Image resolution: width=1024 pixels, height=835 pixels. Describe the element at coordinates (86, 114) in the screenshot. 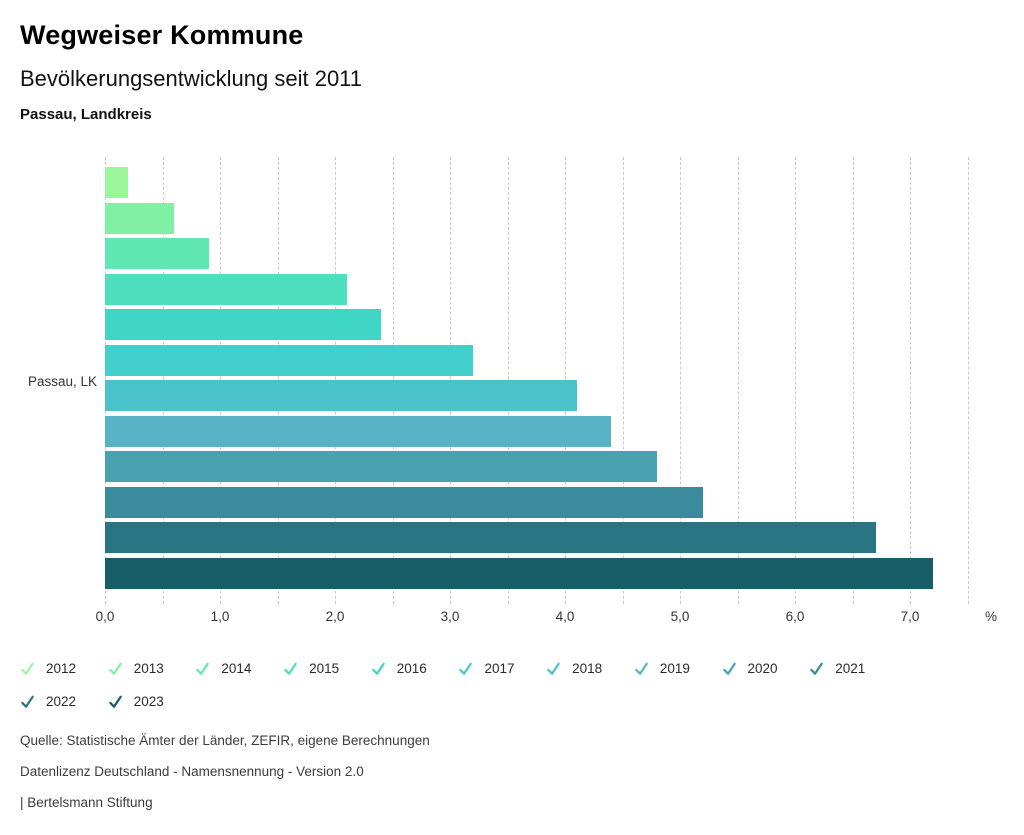

I see `region-label: Passau, Landkreis` at that location.